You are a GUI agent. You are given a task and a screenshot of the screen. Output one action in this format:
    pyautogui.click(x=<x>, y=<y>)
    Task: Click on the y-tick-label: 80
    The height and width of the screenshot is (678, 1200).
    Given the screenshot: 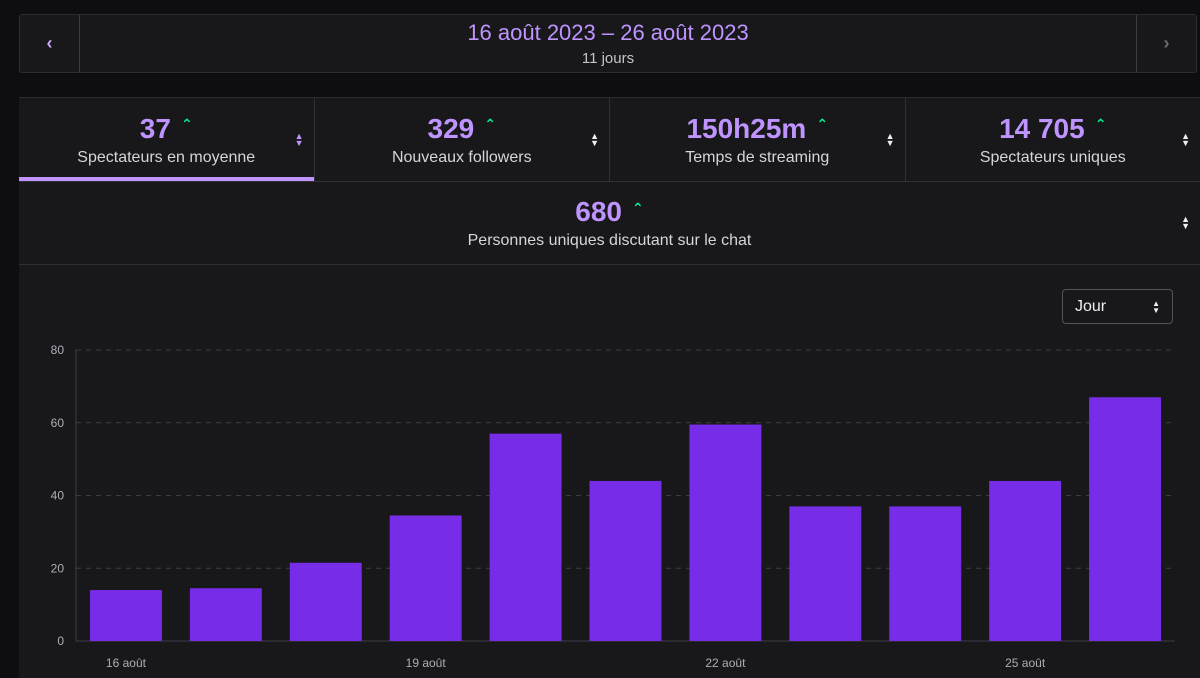 What is the action you would take?
    pyautogui.click(x=58, y=350)
    